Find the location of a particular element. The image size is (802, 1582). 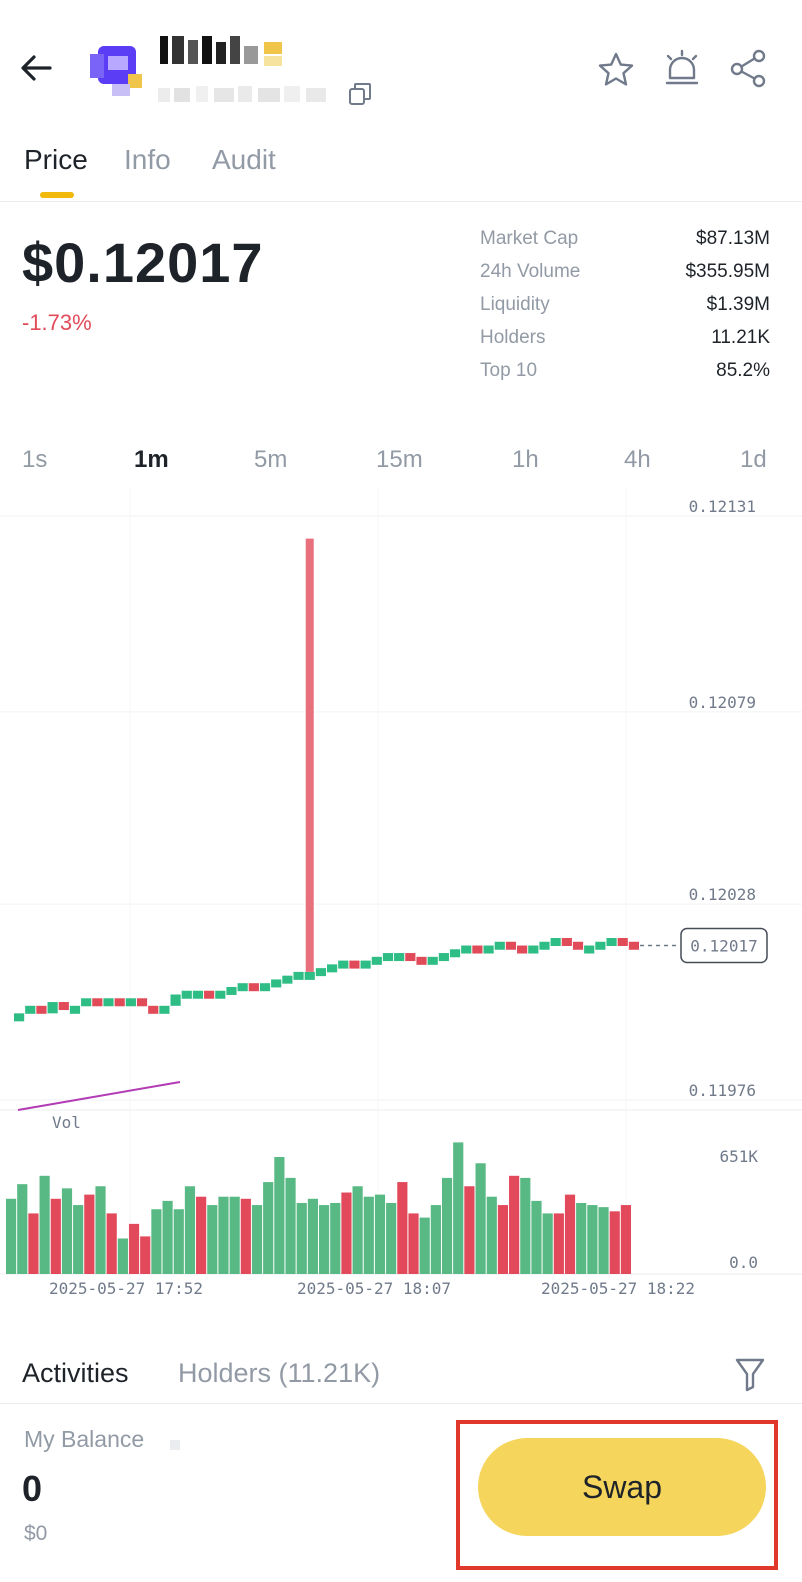

tab-info: Info is located at coordinates (147, 159).